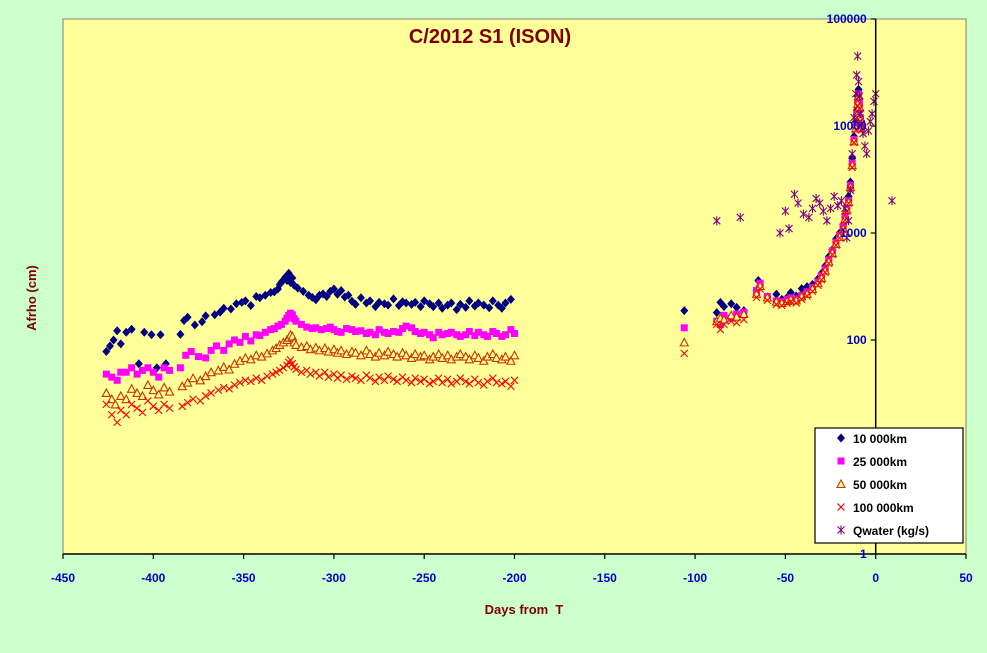  What do you see at coordinates (883, 508) in the screenshot?
I see `legend-label: 100 000km` at bounding box center [883, 508].